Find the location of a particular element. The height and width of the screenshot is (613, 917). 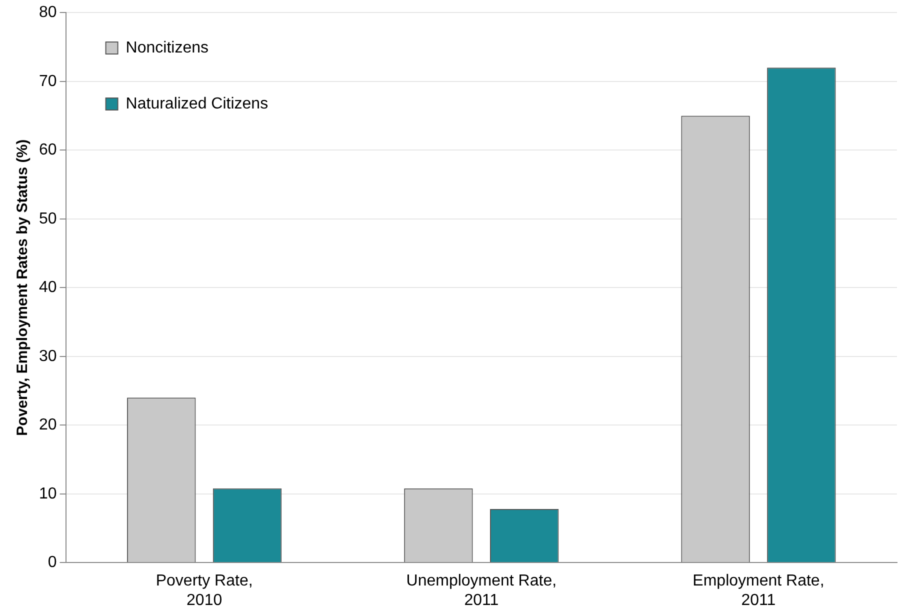

legend-label: Naturalized Citizens is located at coordinates (197, 103).